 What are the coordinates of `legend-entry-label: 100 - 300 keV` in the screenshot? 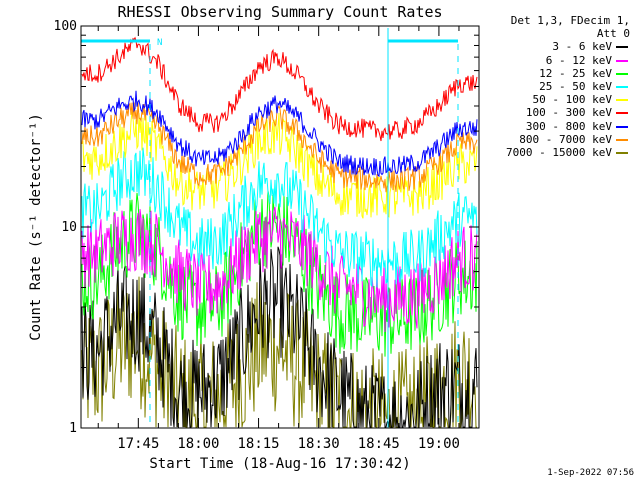 It's located at (568, 113).